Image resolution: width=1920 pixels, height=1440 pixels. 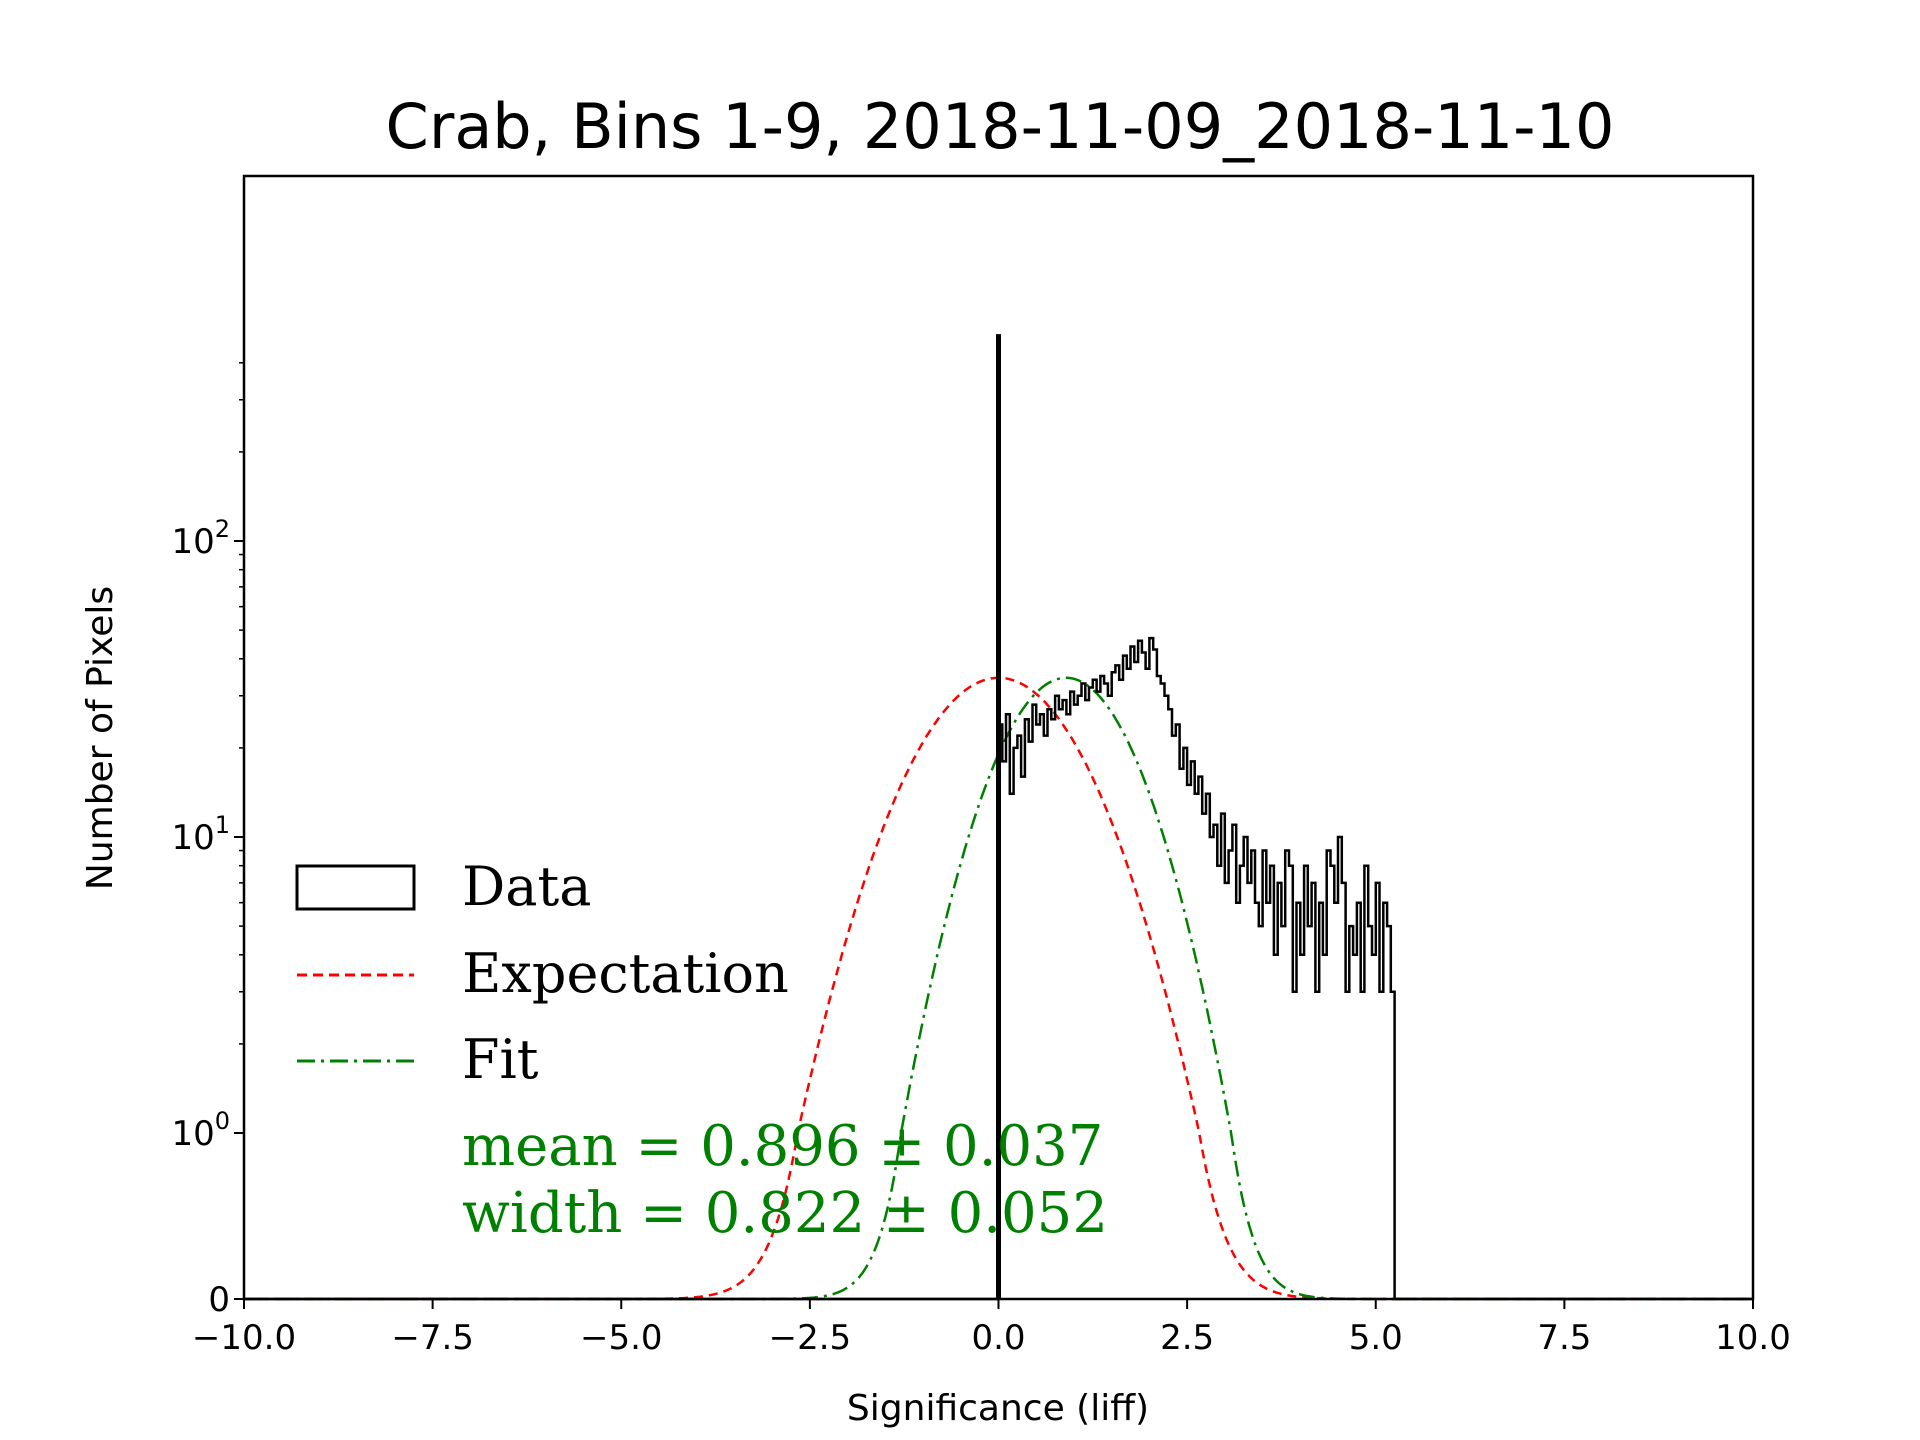 I want to click on x-tick-label: 0.0, so click(x=998, y=1338).